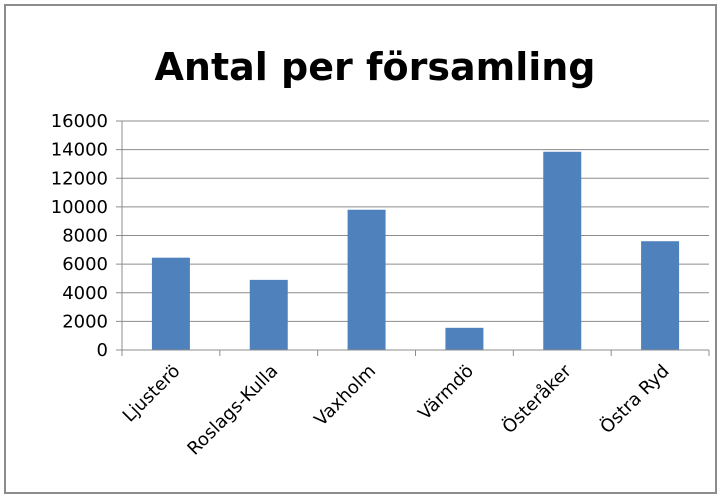 This screenshot has width=725, height=499. What do you see at coordinates (562, 250) in the screenshot?
I see `bar-Österåker` at bounding box center [562, 250].